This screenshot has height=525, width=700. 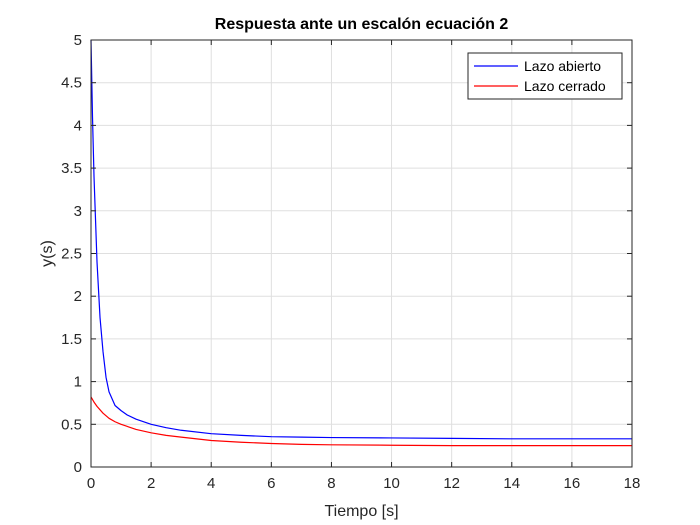 What do you see at coordinates (71, 424) in the screenshot?
I see `y-tick-label: 0.5` at bounding box center [71, 424].